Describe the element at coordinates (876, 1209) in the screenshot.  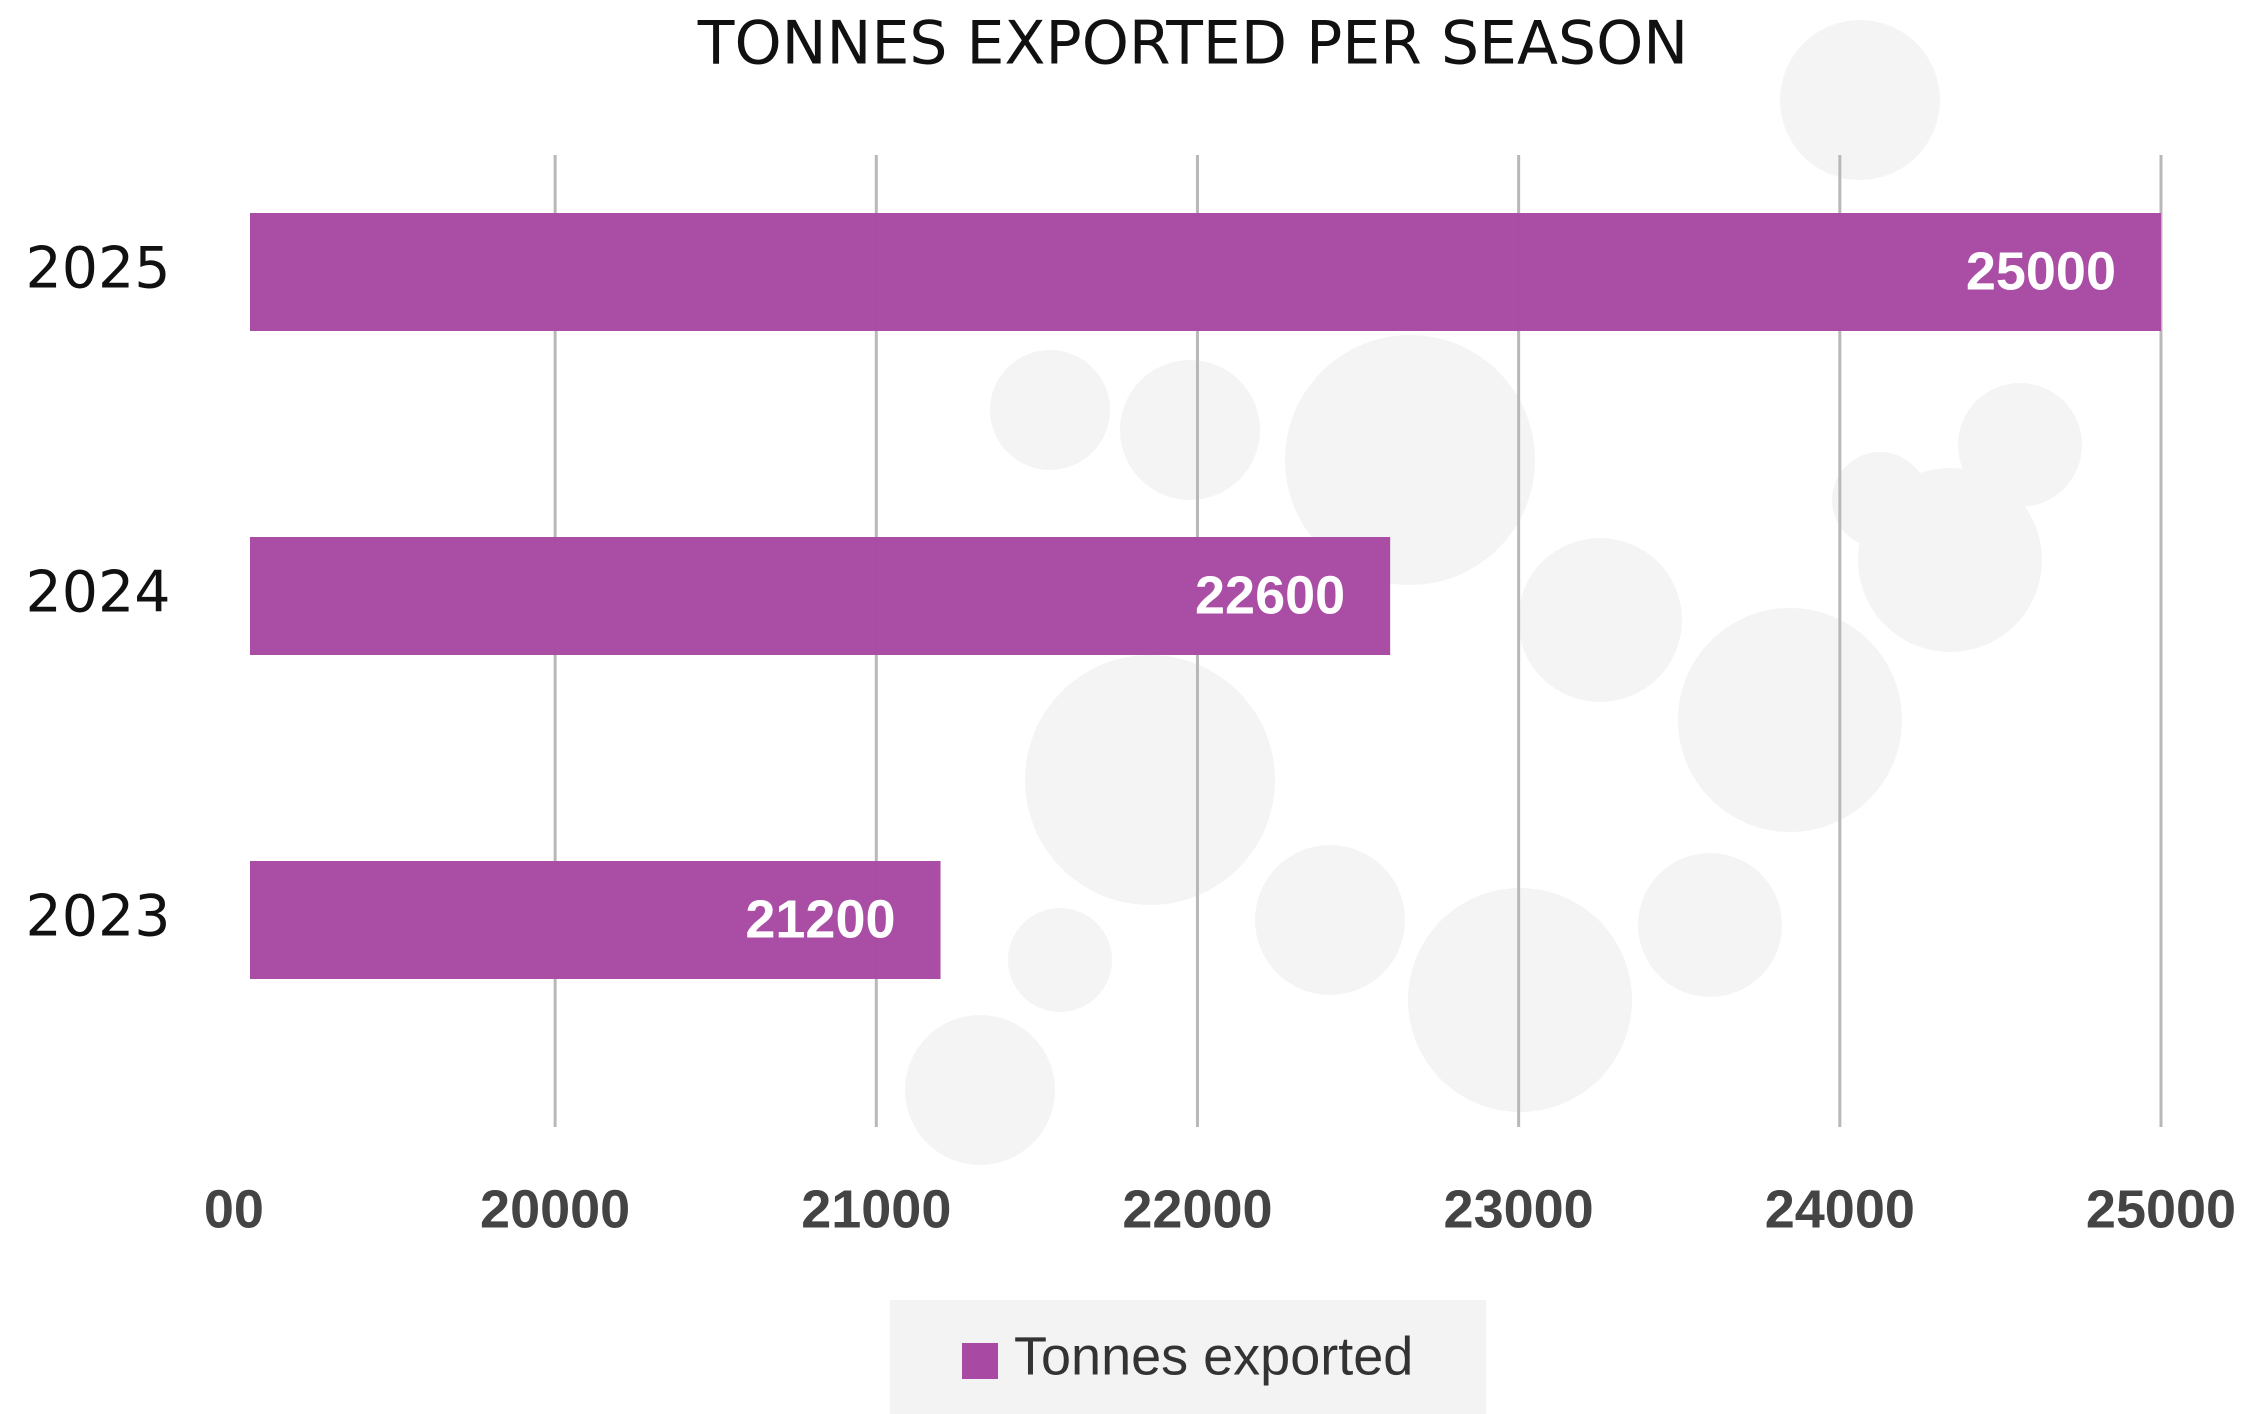
I see `x-tick-label: 21000` at that location.